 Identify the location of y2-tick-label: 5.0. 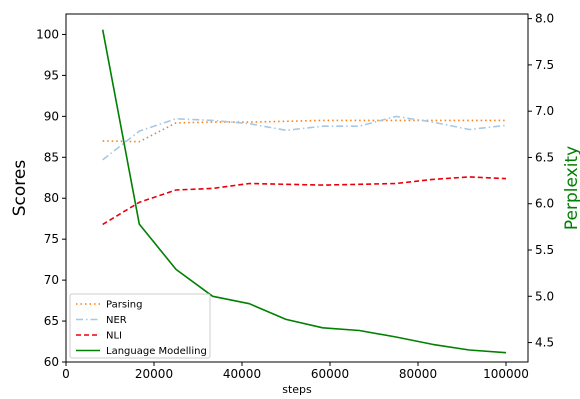
(544, 296).